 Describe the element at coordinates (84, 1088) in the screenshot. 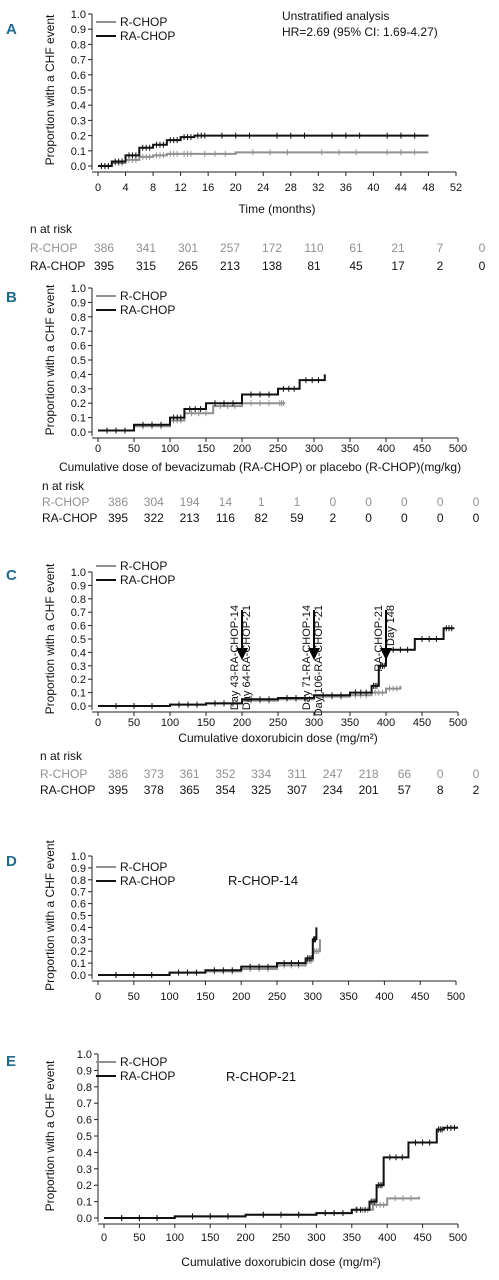

I see `y-tick-label: 0.8` at that location.